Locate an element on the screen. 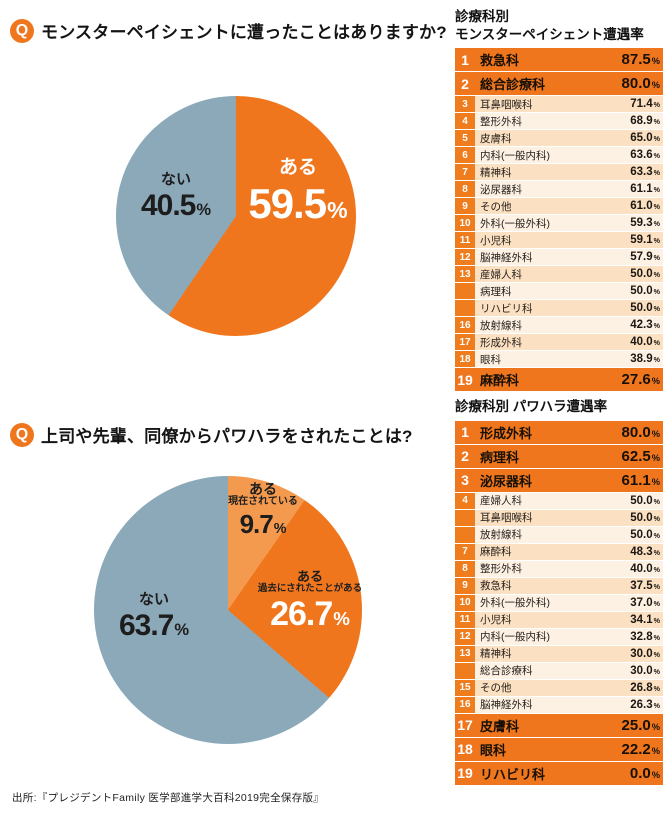 This screenshot has height=817, width=670. table-row: 9 その他 61.0% is located at coordinates (559, 207).